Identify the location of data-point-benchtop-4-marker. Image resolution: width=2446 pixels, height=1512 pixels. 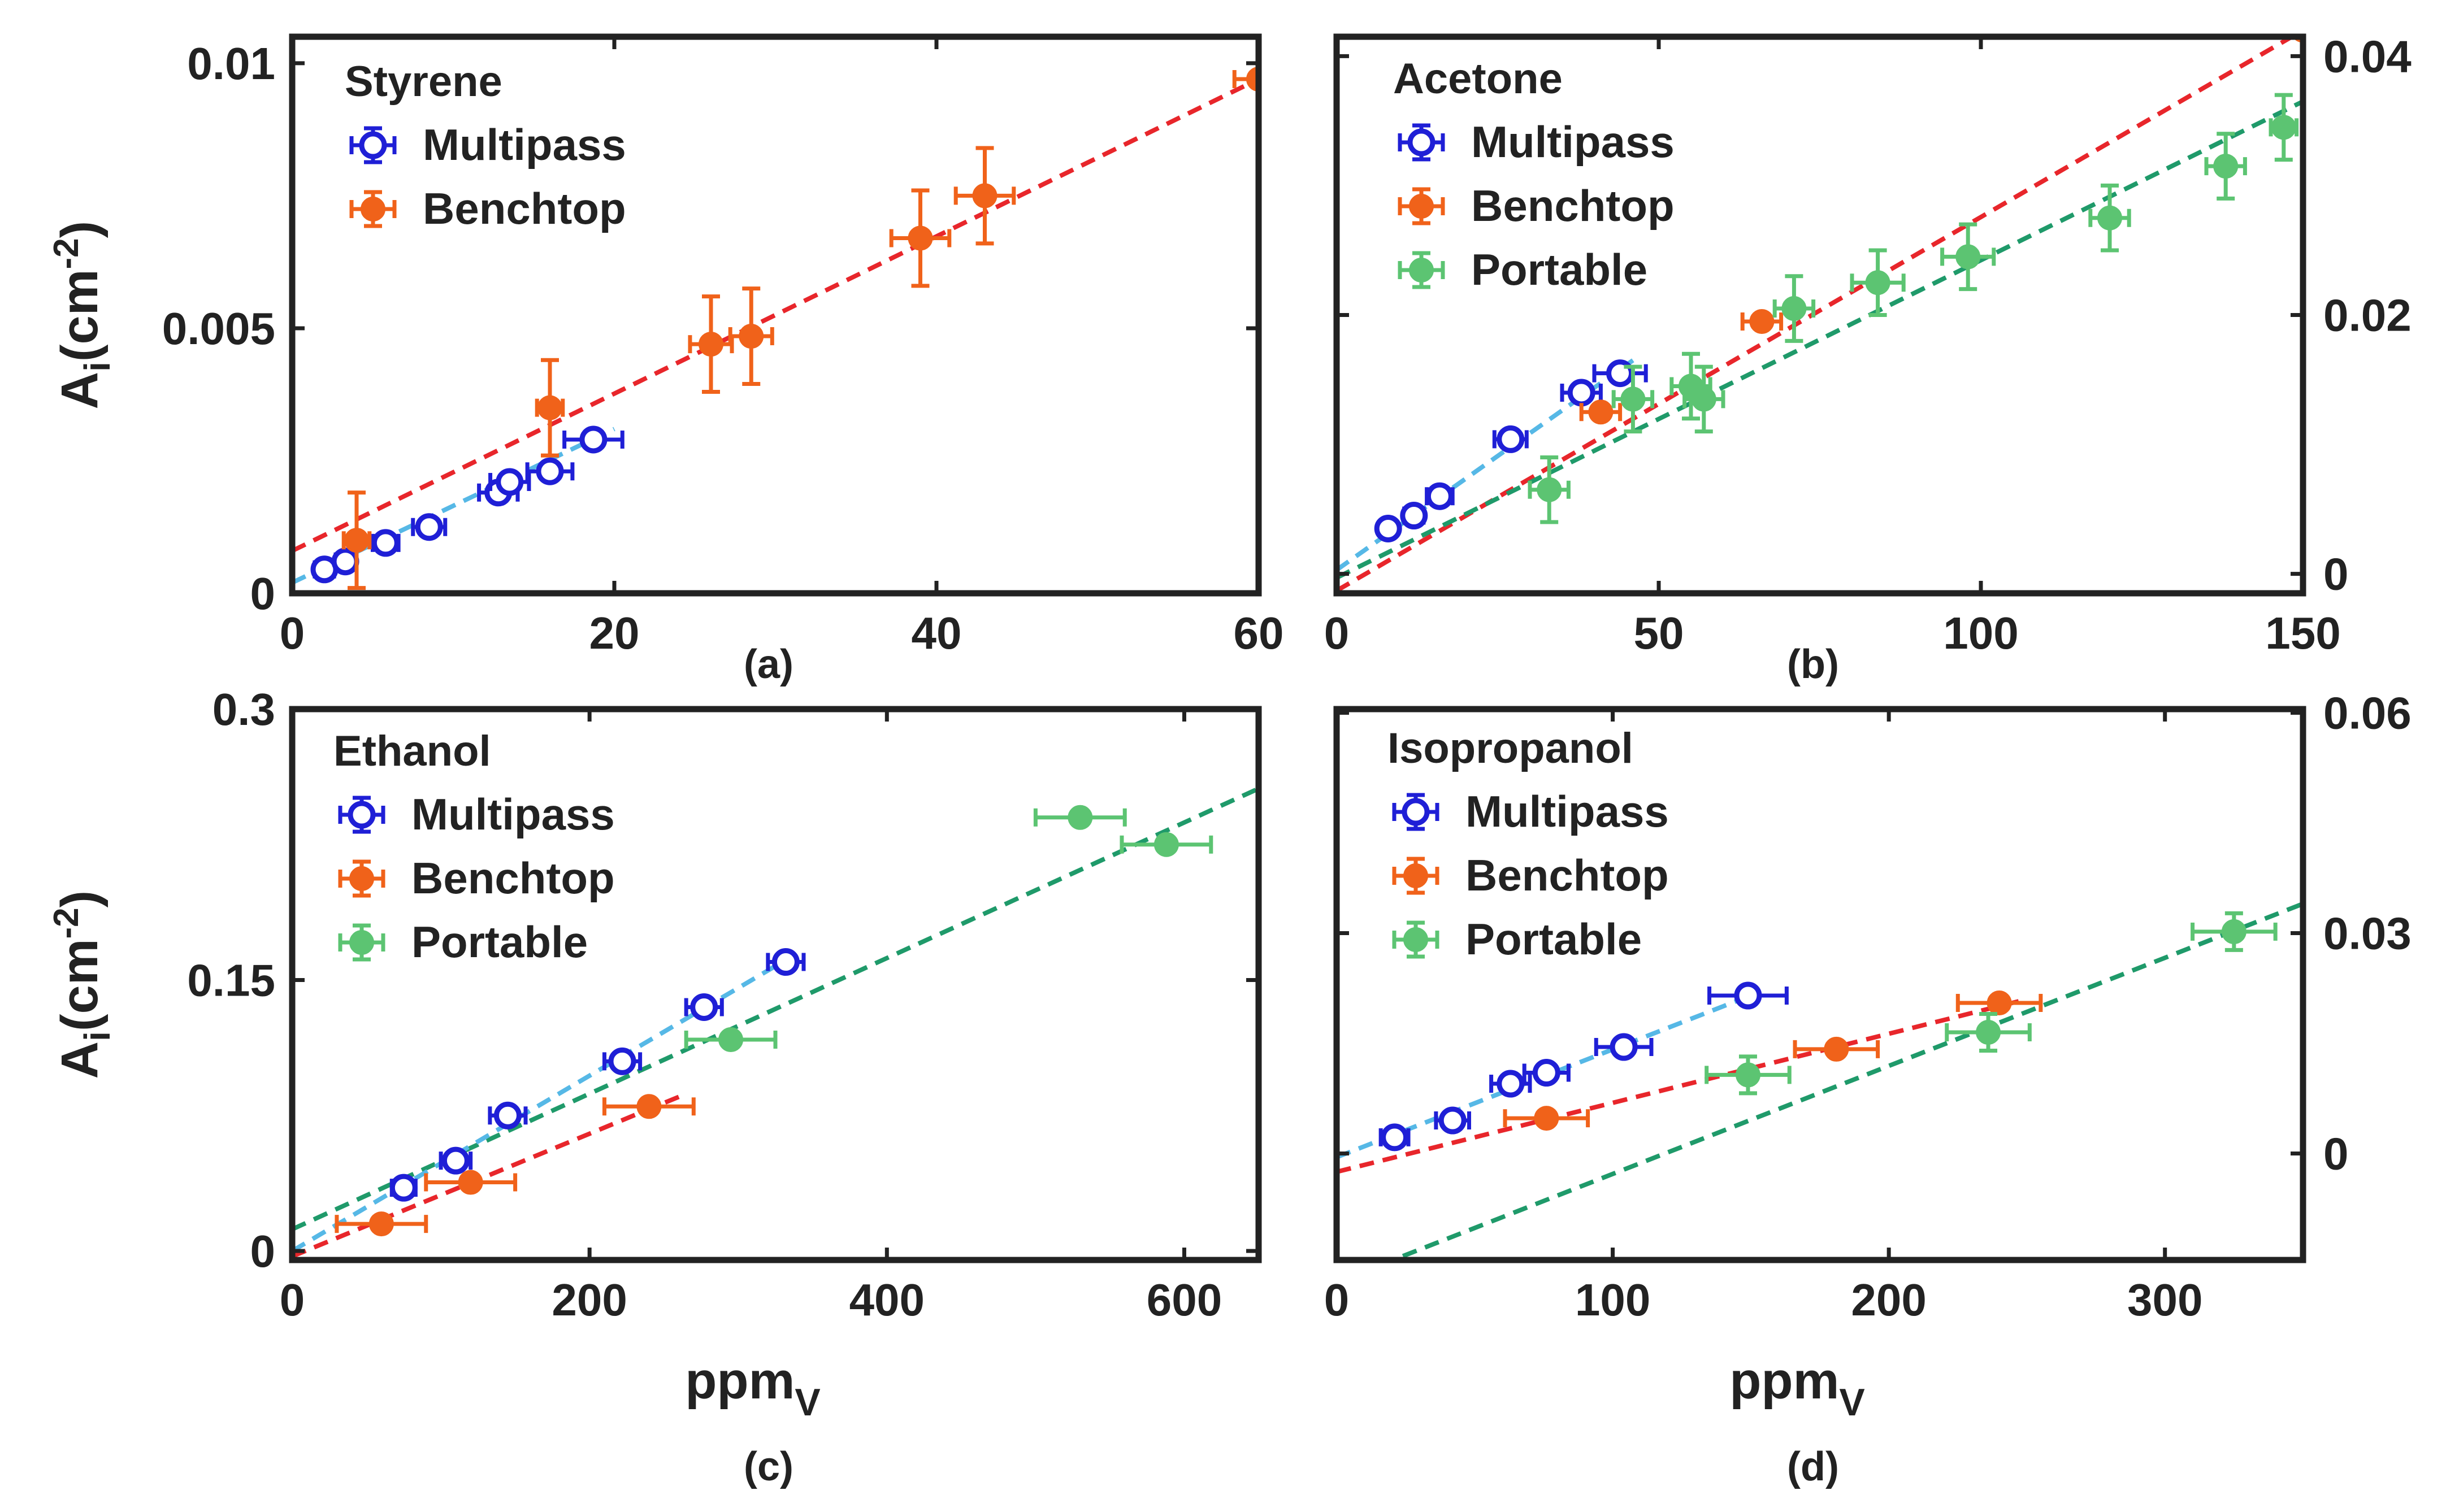
(921, 238).